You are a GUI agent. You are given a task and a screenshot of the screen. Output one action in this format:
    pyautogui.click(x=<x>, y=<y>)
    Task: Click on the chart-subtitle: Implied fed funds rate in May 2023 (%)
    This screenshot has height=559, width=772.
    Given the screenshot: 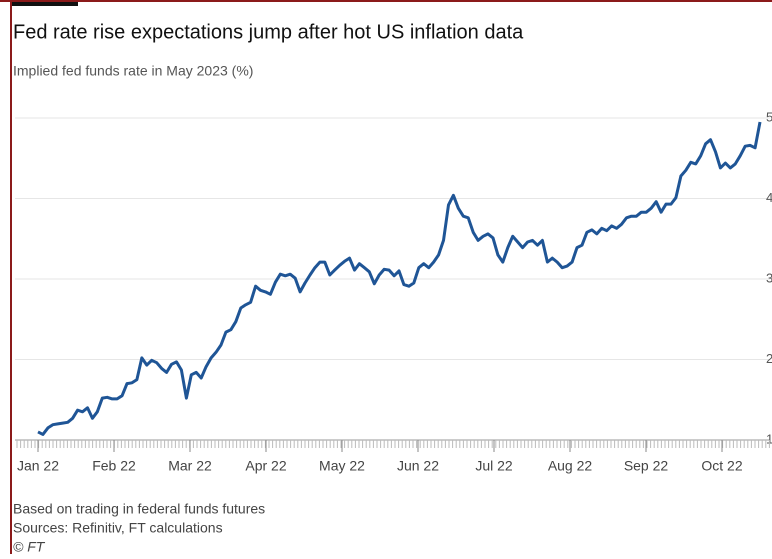 What is the action you would take?
    pyautogui.click(x=133, y=71)
    